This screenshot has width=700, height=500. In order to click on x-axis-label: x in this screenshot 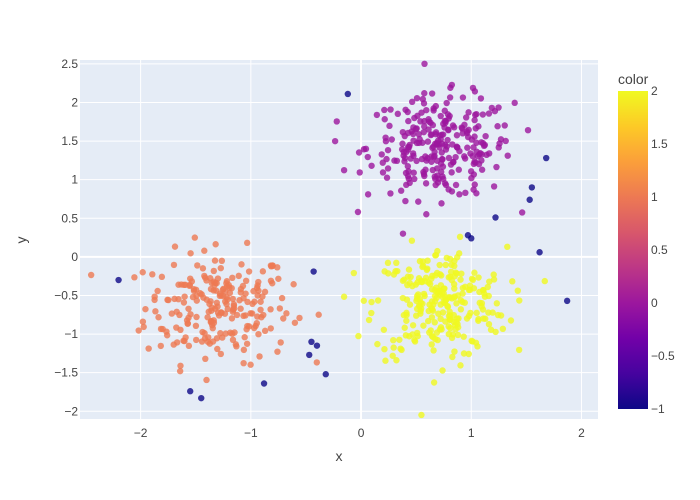, I will do `click(339, 456)`.